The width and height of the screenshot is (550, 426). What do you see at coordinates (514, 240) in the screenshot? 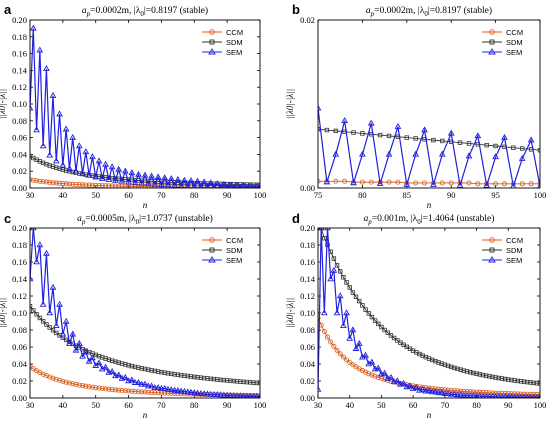
I see `legend-label-ccm: CCM` at bounding box center [514, 240].